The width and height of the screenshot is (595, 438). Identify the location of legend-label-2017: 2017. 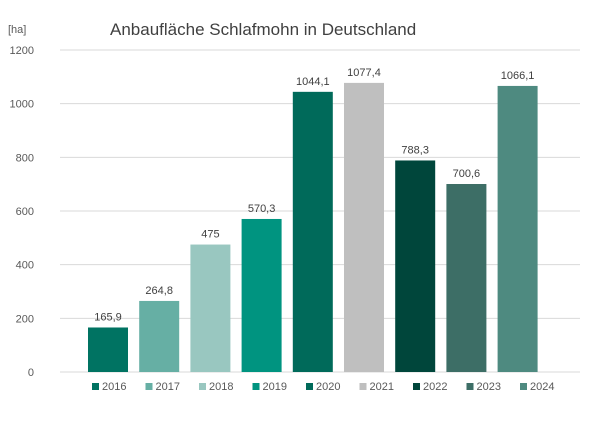
(168, 387).